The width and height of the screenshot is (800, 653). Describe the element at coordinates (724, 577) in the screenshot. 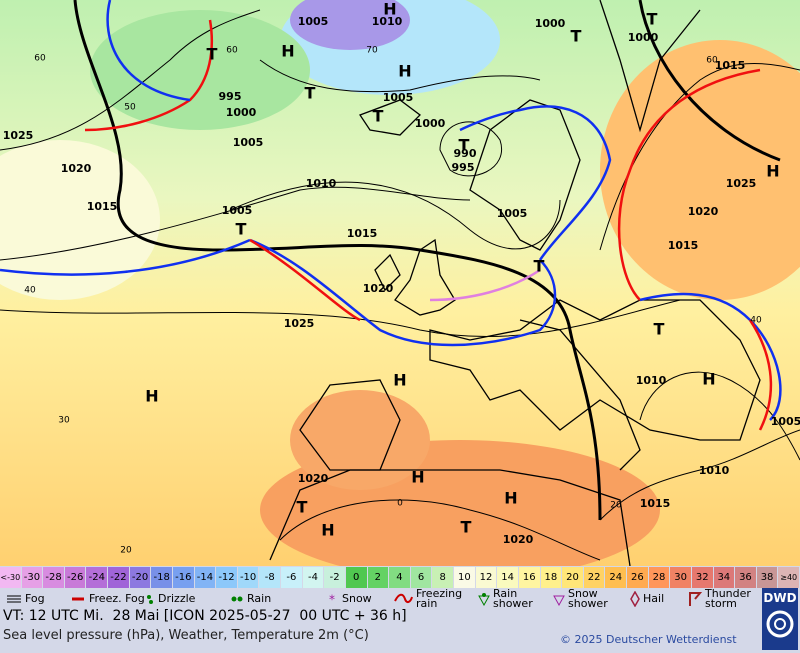

I see `scale-cell: 34` at that location.